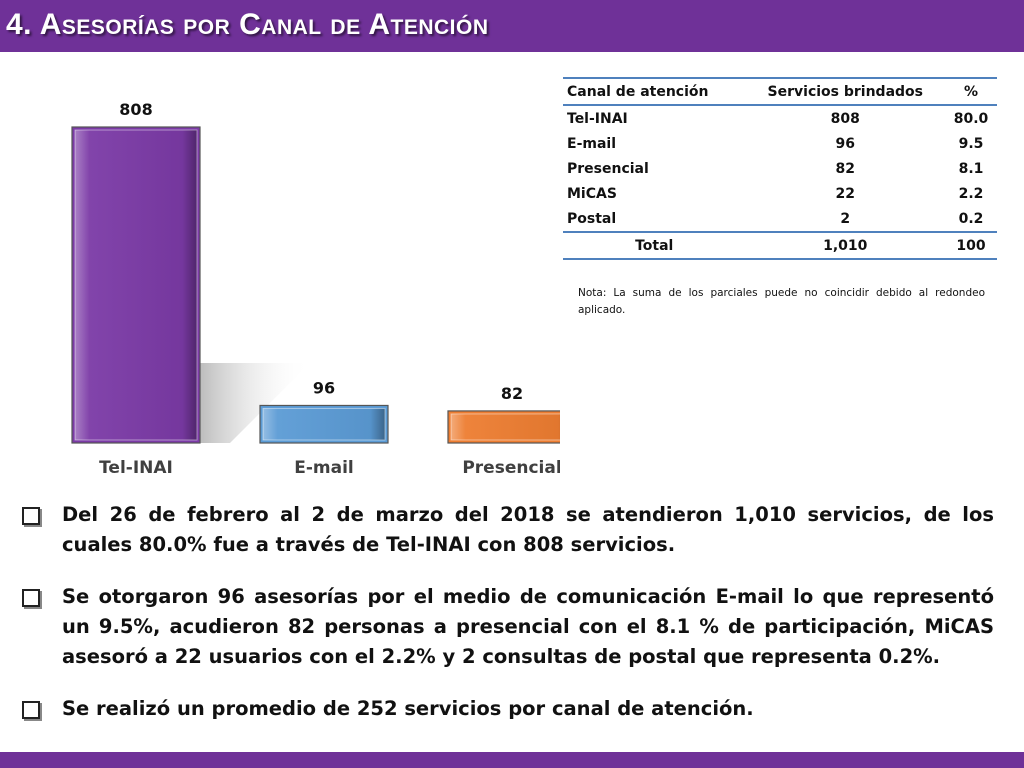  Describe the element at coordinates (845, 245) in the screenshot. I see `total-services: 1,010` at that location.